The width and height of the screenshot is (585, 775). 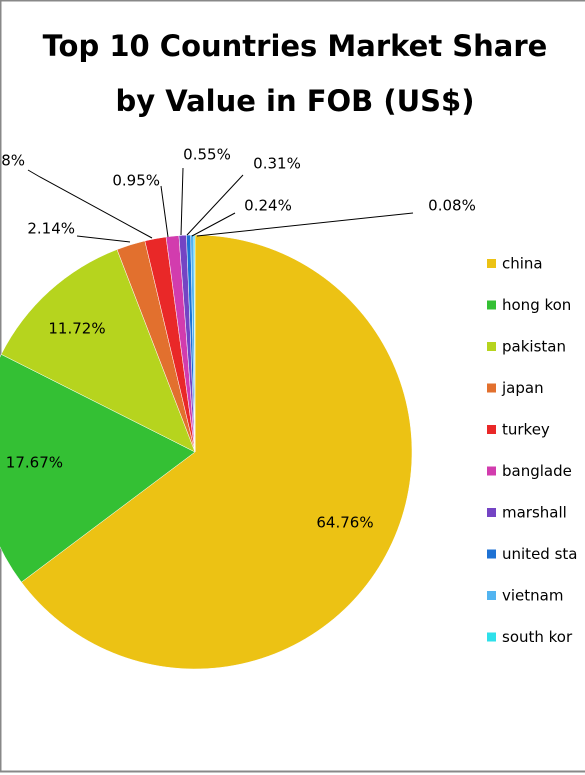 What do you see at coordinates (522, 388) in the screenshot?
I see `legend-label: japan` at bounding box center [522, 388].